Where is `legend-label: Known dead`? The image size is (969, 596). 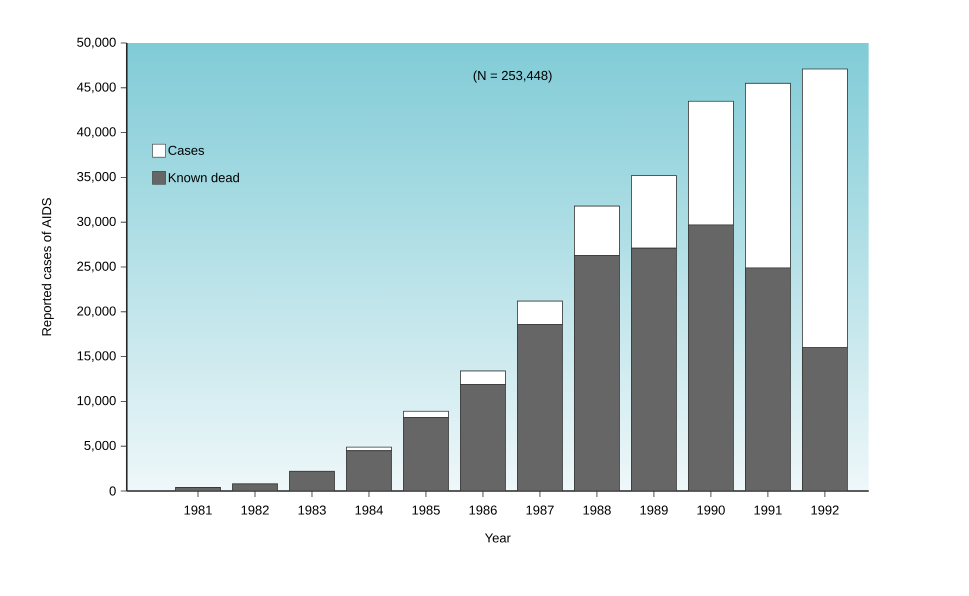
legend-label: Known dead is located at coordinates (203, 177).